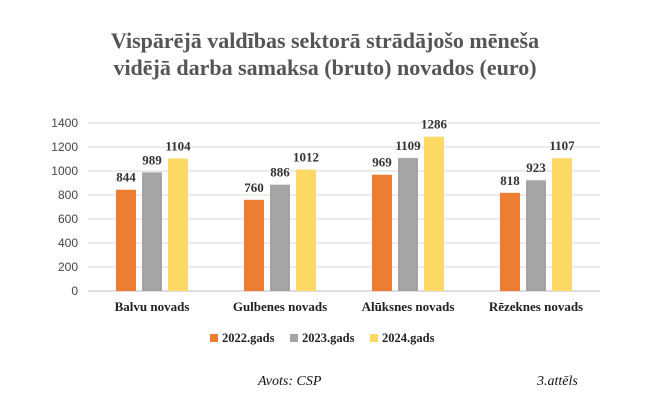 Image resolution: width=650 pixels, height=407 pixels. What do you see at coordinates (536, 306) in the screenshot?
I see `x-category-label: Rēzeknes novads` at bounding box center [536, 306].